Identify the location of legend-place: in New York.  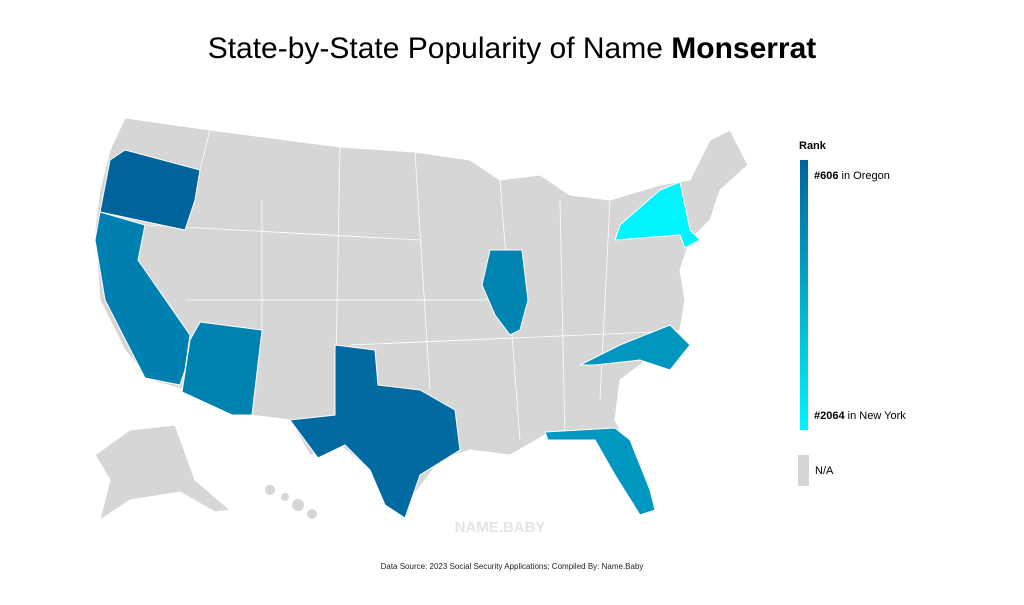
(877, 416).